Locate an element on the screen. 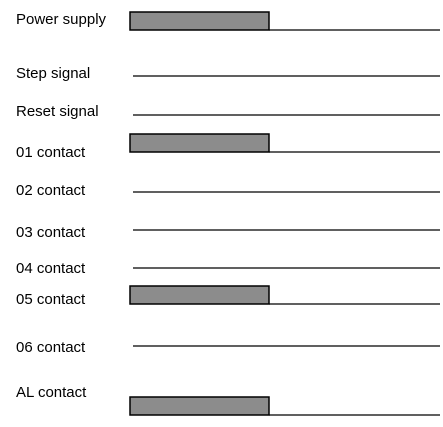  row-label-step-signal: Step signal is located at coordinates (53, 73).